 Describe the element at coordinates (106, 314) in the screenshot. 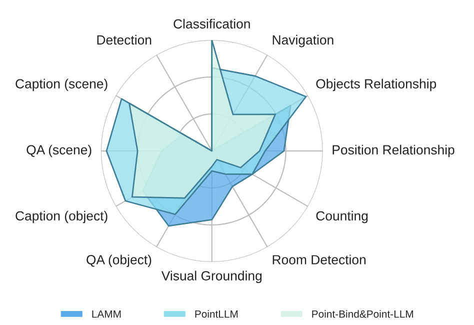

I see `legend-label: LAMM` at that location.